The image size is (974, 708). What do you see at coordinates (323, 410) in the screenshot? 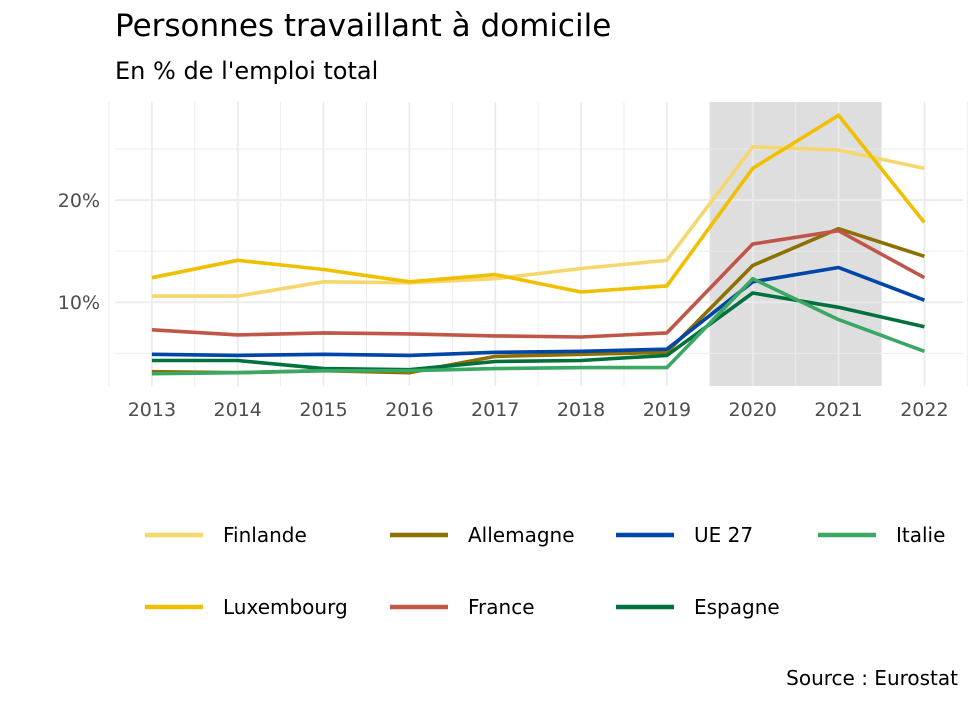
I see `x-tick-label: 2015` at bounding box center [323, 410].